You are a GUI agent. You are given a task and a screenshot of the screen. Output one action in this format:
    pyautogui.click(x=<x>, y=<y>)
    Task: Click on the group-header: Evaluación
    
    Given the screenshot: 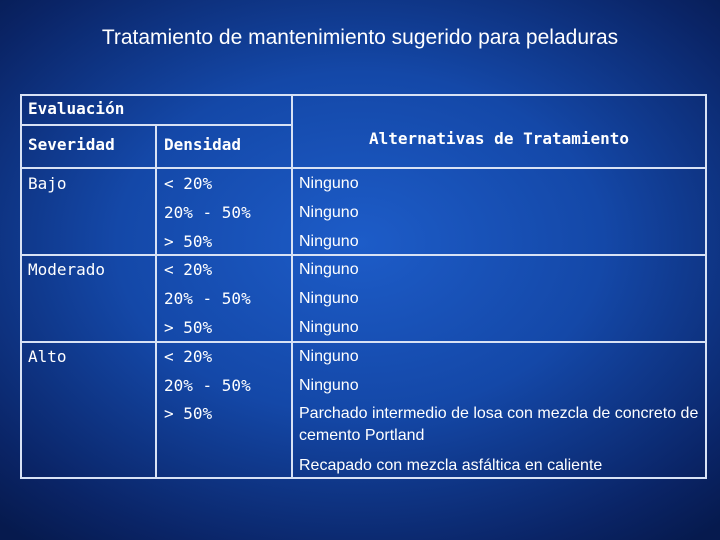 What is the action you would take?
    pyautogui.click(x=76, y=108)
    